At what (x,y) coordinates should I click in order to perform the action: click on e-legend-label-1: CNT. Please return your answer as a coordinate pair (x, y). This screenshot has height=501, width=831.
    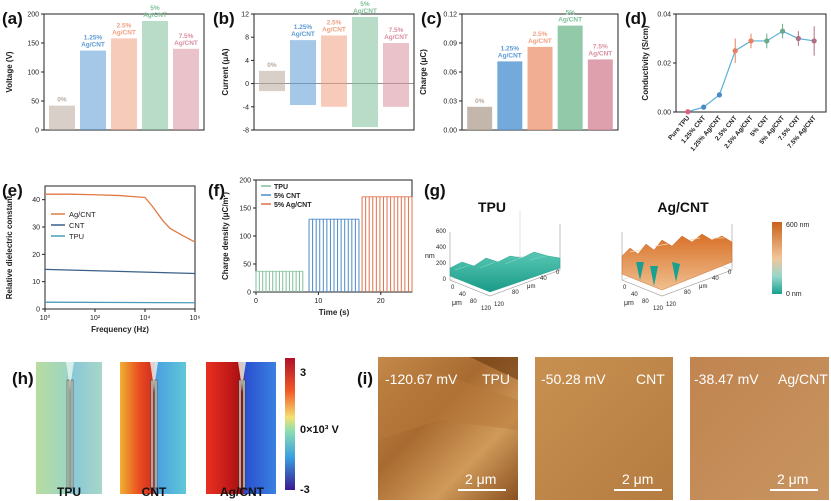
    Looking at the image, I should click on (77, 225).